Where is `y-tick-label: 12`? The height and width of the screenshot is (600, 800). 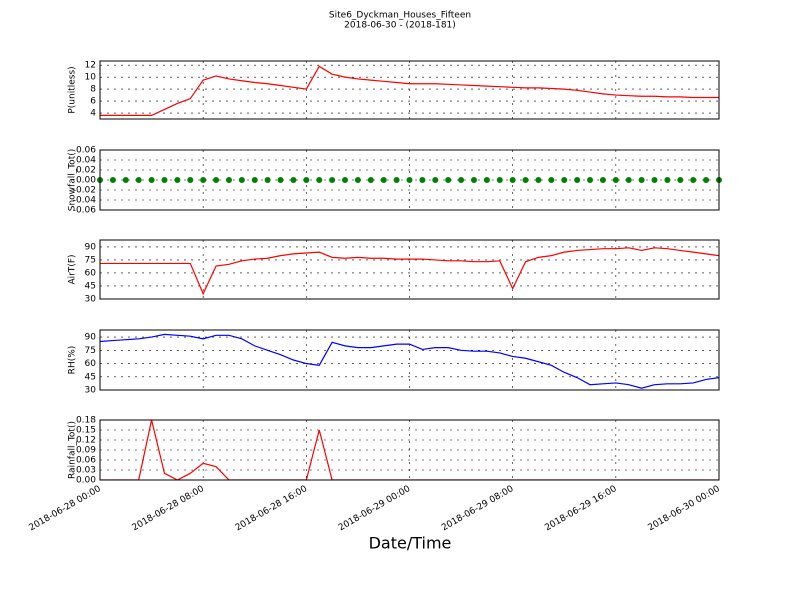
y-tick-label: 12 is located at coordinates (90, 66).